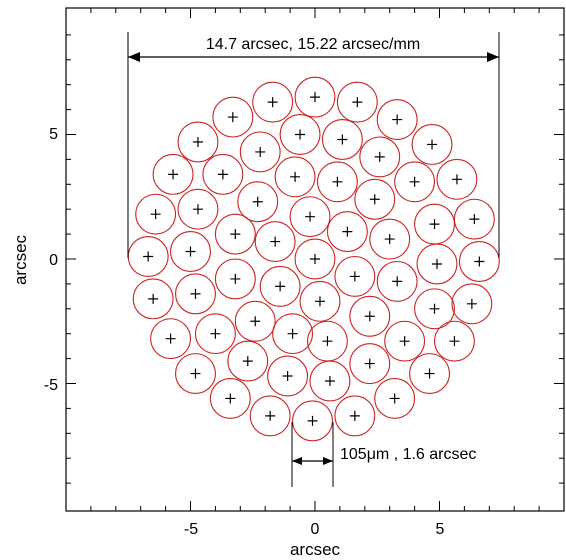 The image size is (566, 560). What do you see at coordinates (53, 260) in the screenshot?
I see `y-tick-label-0: 0` at bounding box center [53, 260].